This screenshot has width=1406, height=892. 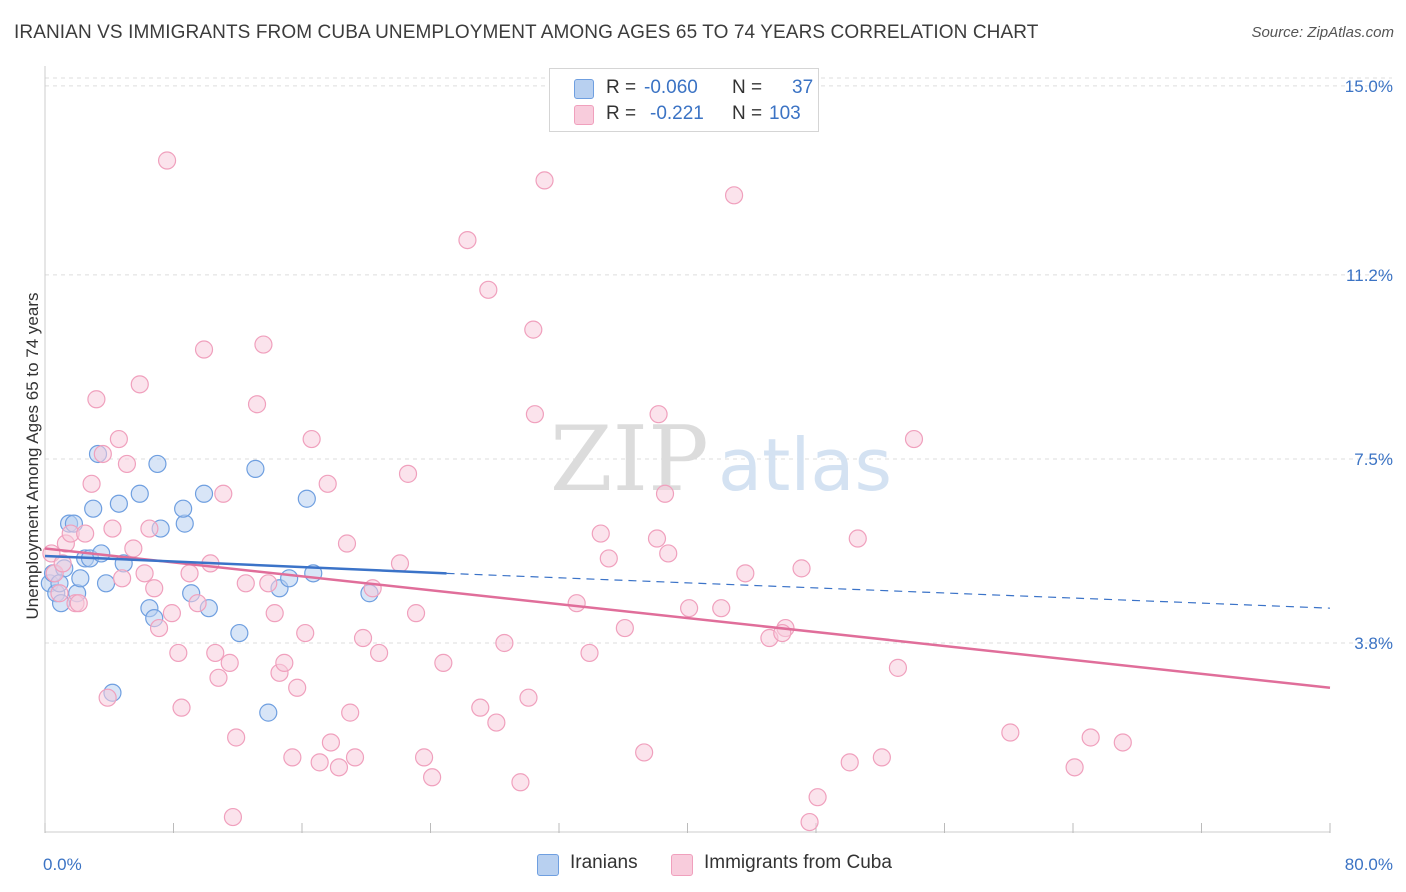 What do you see at coordinates (629, 459) in the screenshot?
I see `watermark-zip: ZIP` at bounding box center [629, 459].